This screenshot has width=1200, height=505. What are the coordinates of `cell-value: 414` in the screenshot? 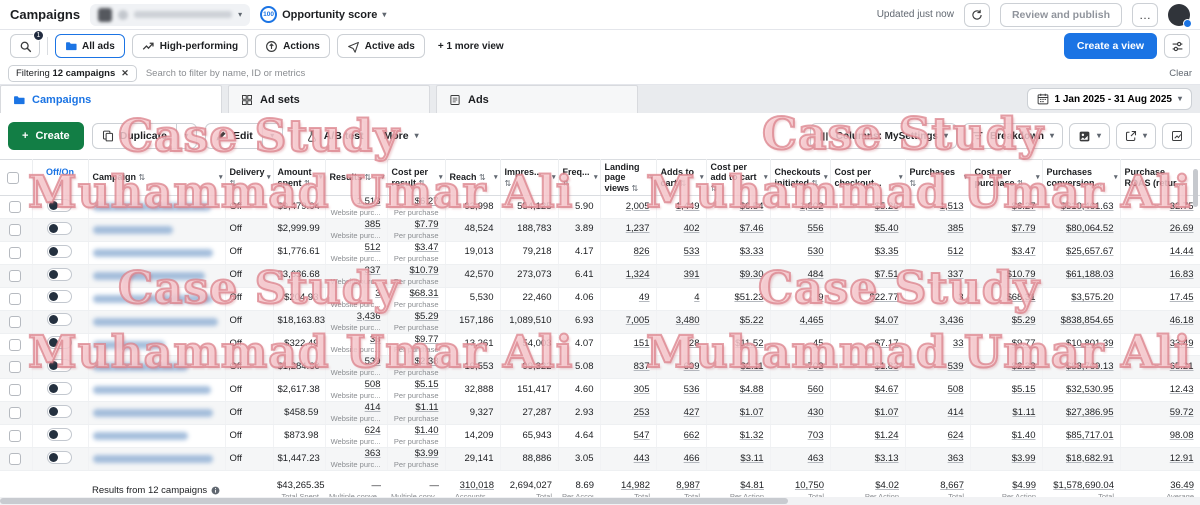 It's located at (372, 408).